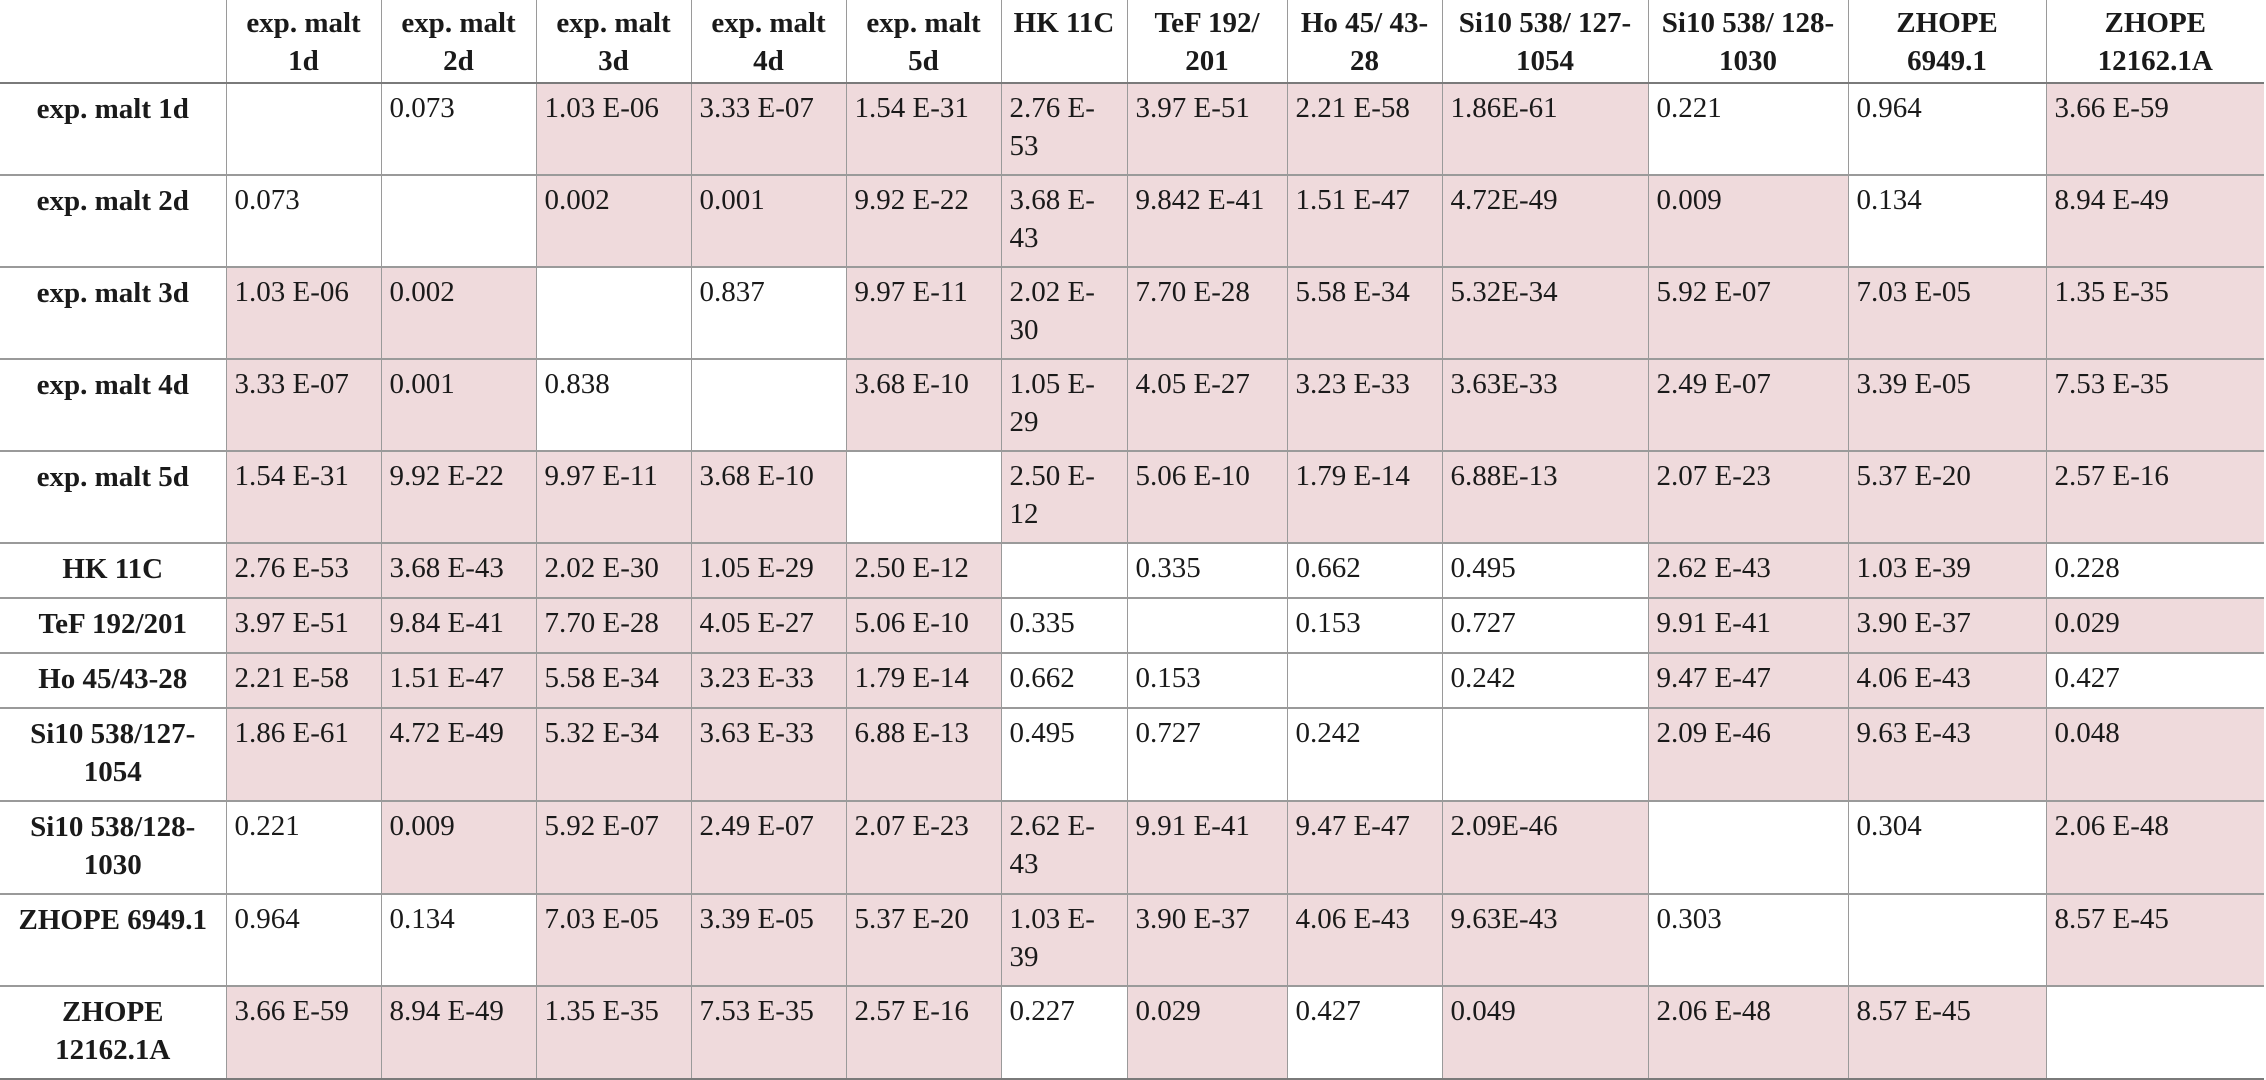 The height and width of the screenshot is (1080, 2266). I want to click on pvalue-cell: 3.33 E-07, so click(303, 405).